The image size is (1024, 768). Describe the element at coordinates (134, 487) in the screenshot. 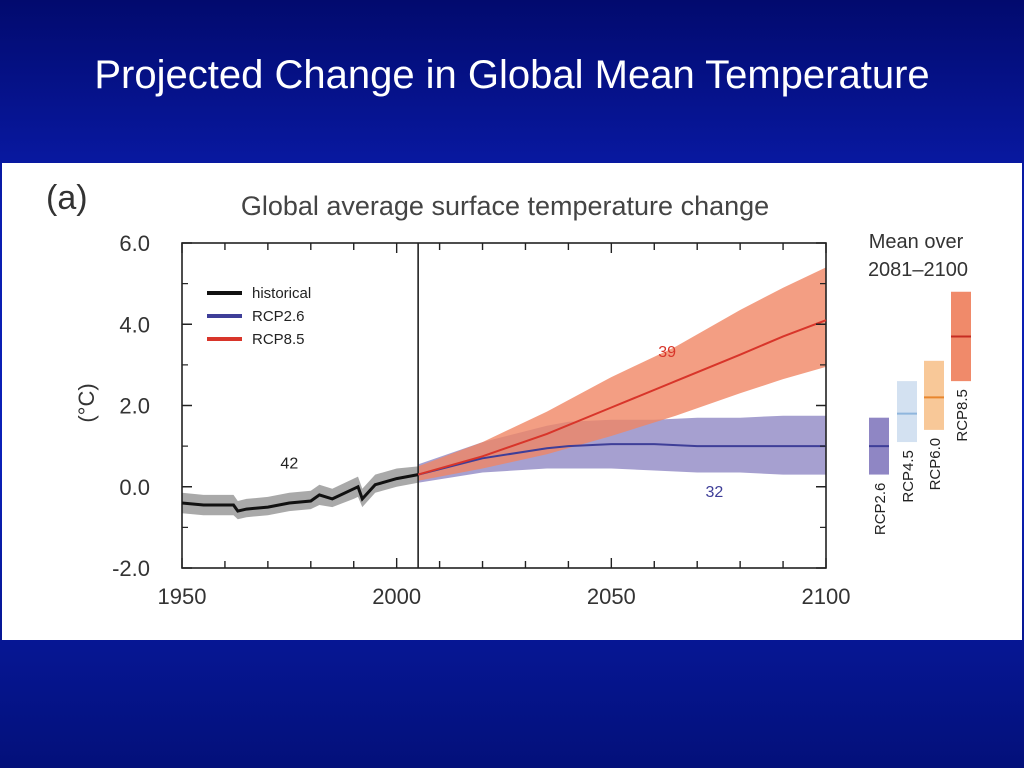

I see `y-tick-label: 0.0` at that location.